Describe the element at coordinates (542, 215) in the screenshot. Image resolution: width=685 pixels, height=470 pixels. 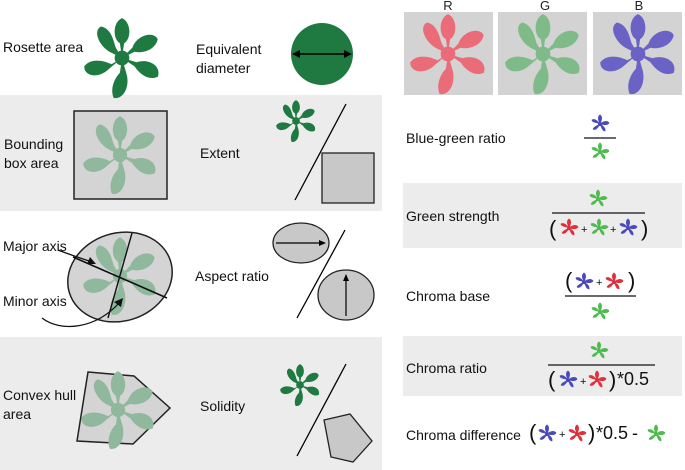
I see `band-green-strength` at that location.